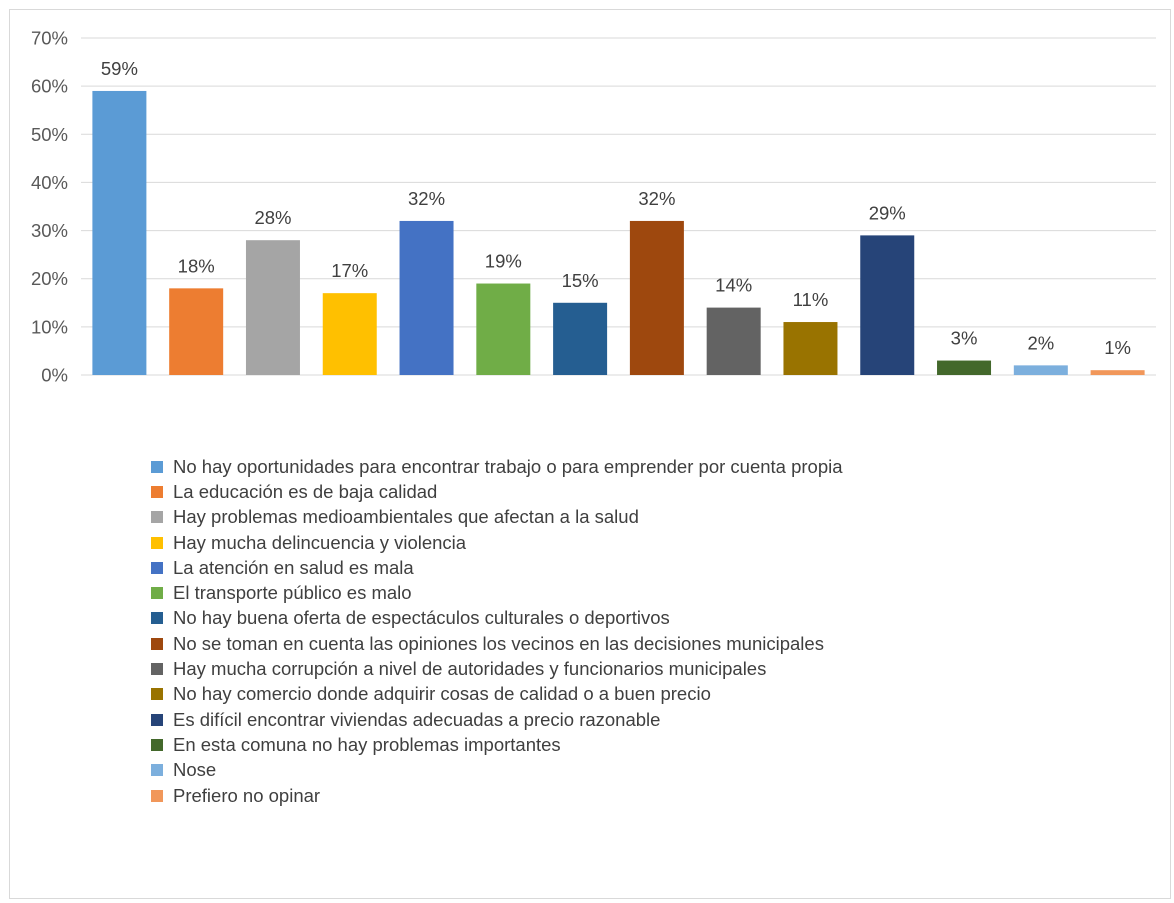 The image size is (1174, 903). What do you see at coordinates (49, 278) in the screenshot?
I see `y-tick-label: 20%` at bounding box center [49, 278].